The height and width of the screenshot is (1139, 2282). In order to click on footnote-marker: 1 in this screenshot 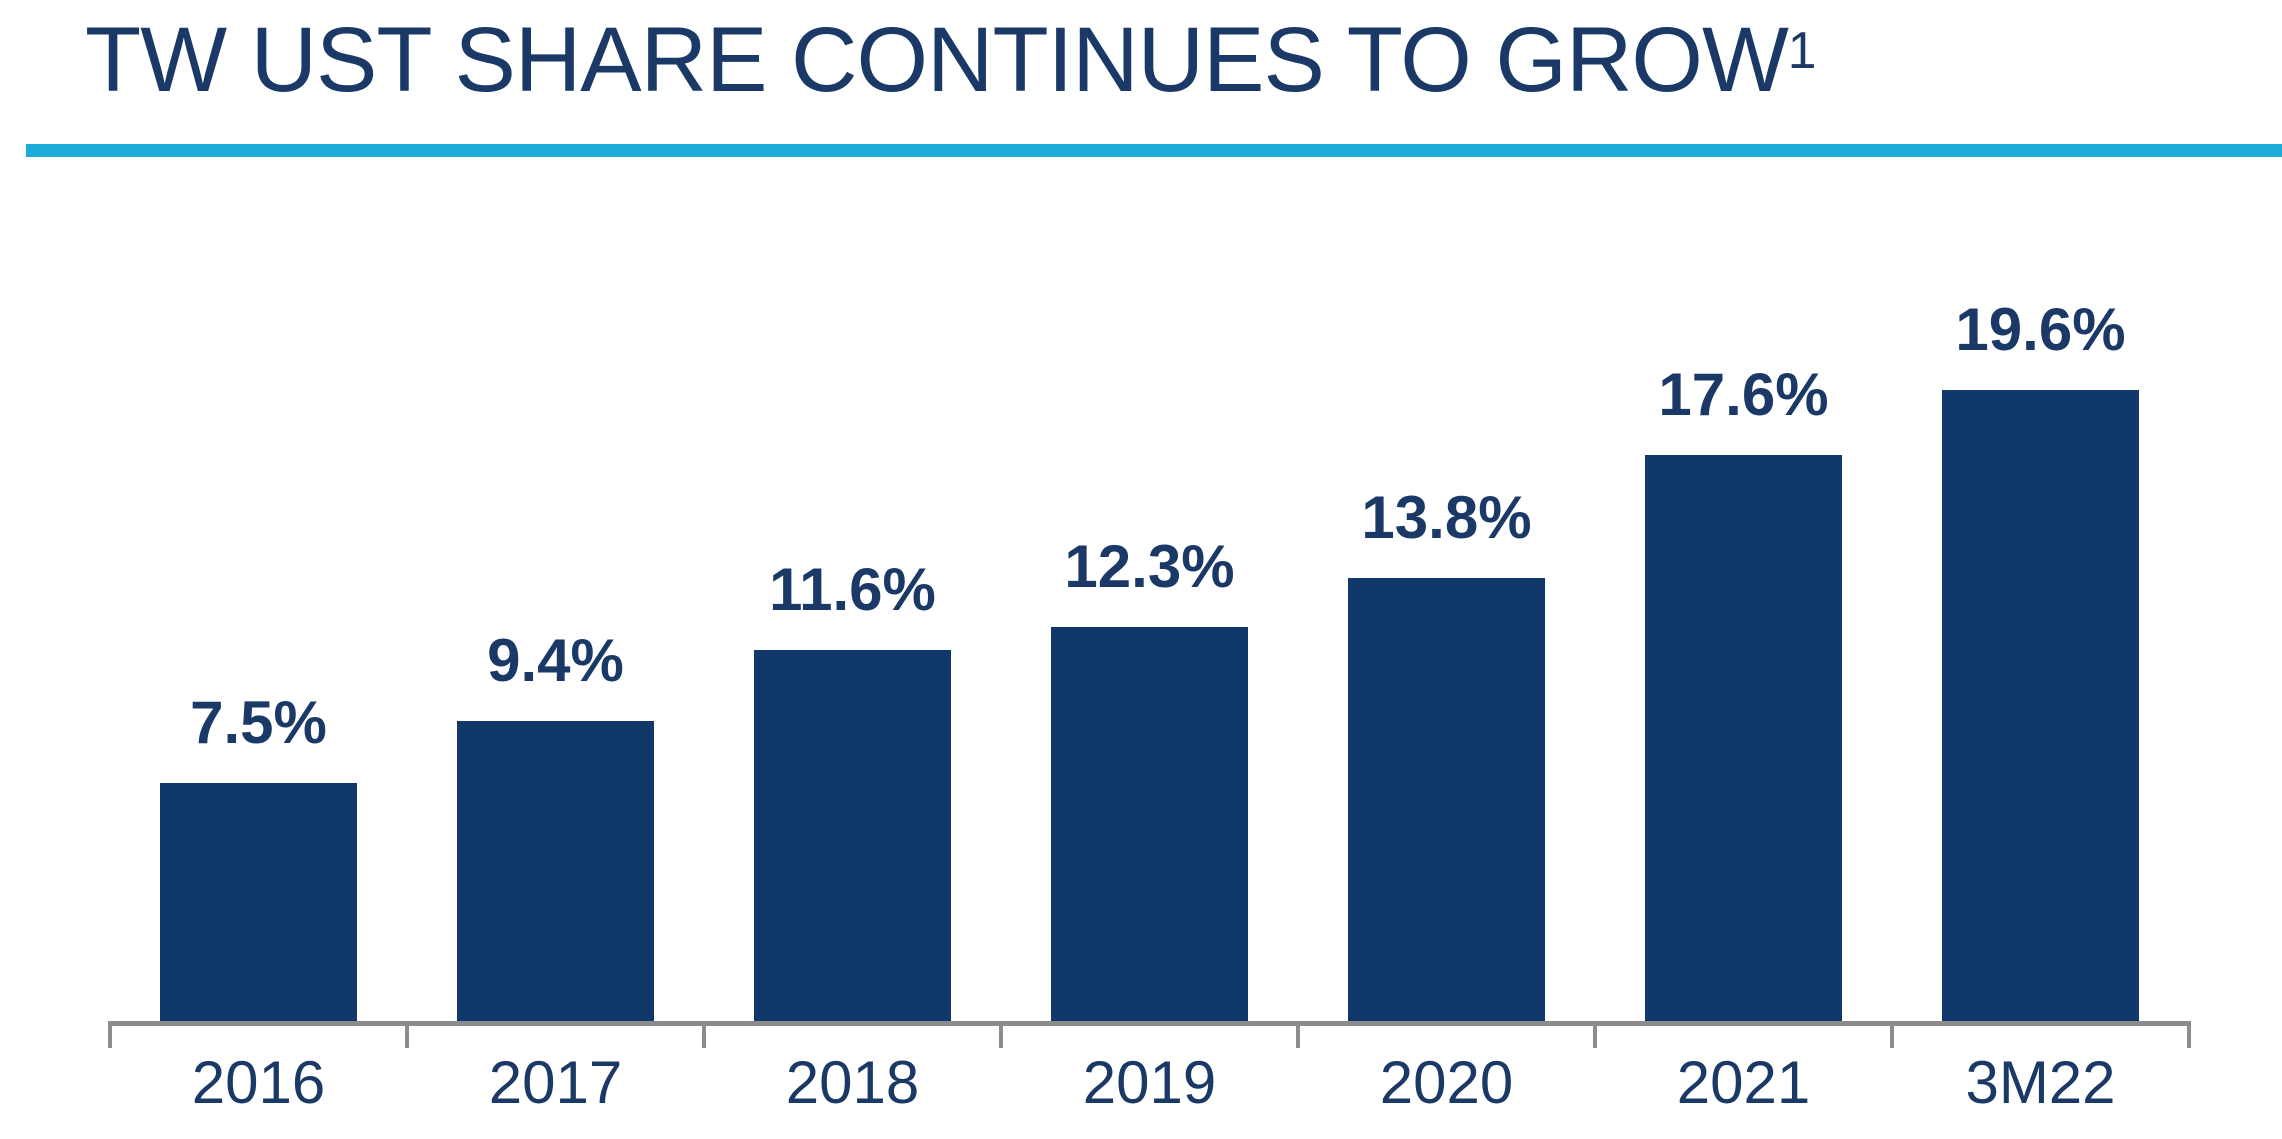, I will do `click(1802, 49)`.